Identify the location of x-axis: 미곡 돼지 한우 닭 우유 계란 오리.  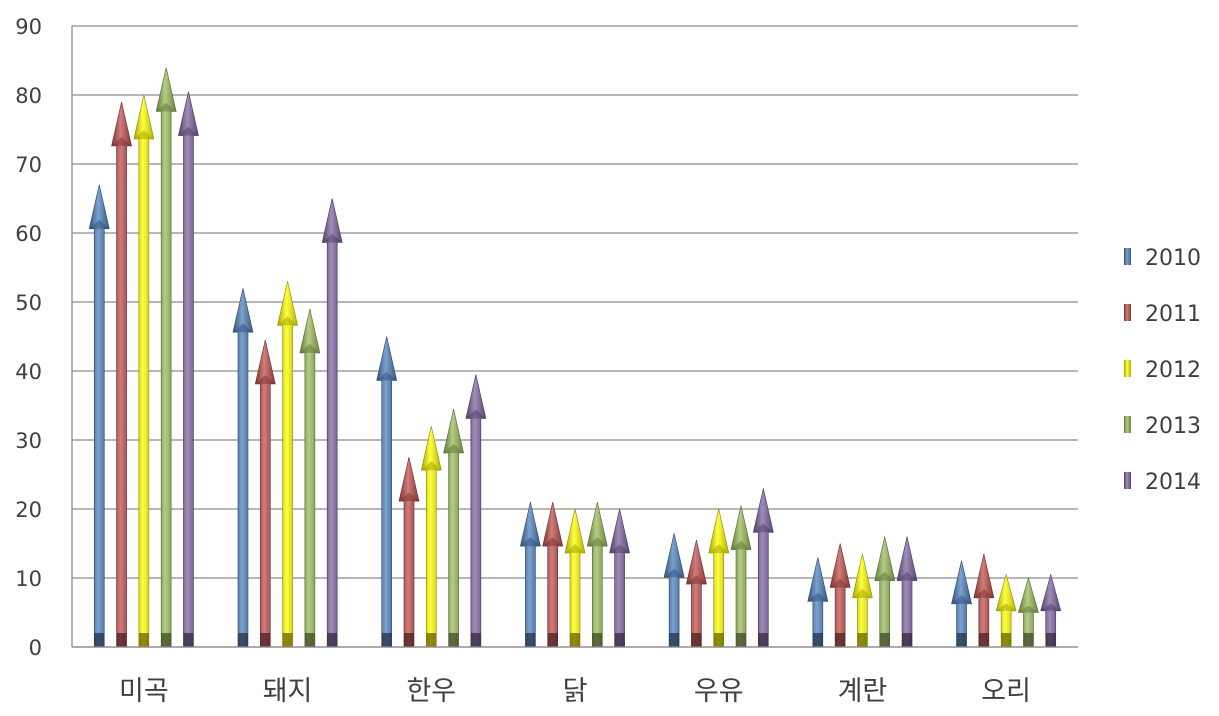
(575, 676).